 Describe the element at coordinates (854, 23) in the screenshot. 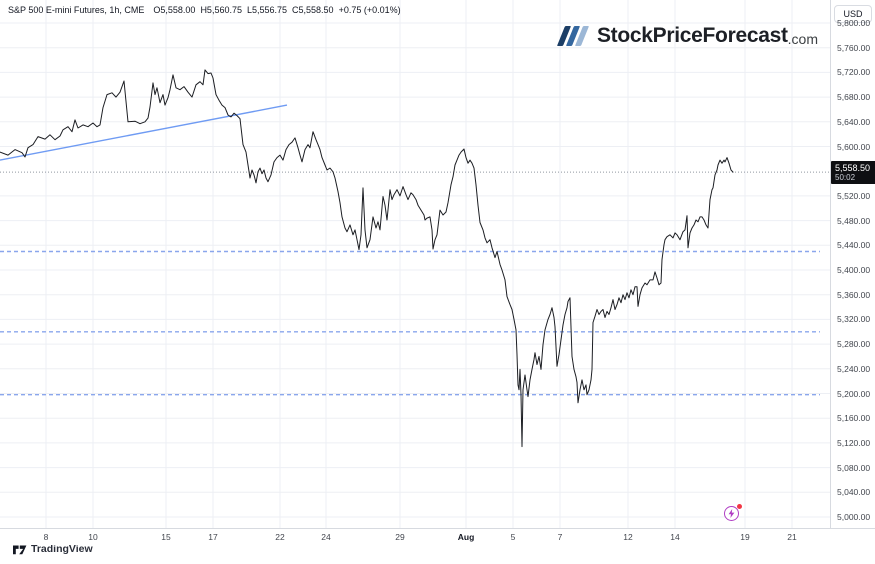

I see `y-axis-label: 5,800.00` at that location.